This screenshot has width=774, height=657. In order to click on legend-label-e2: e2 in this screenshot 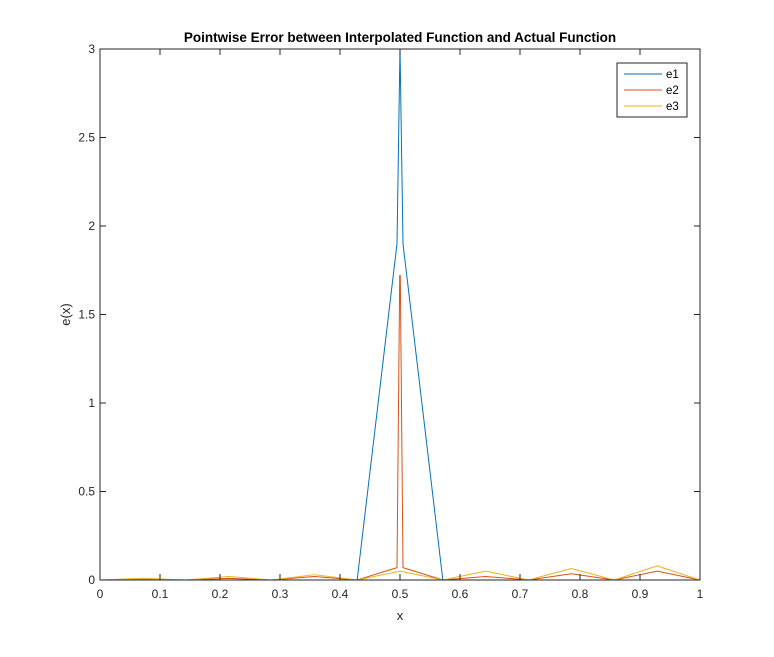, I will do `click(672, 91)`.